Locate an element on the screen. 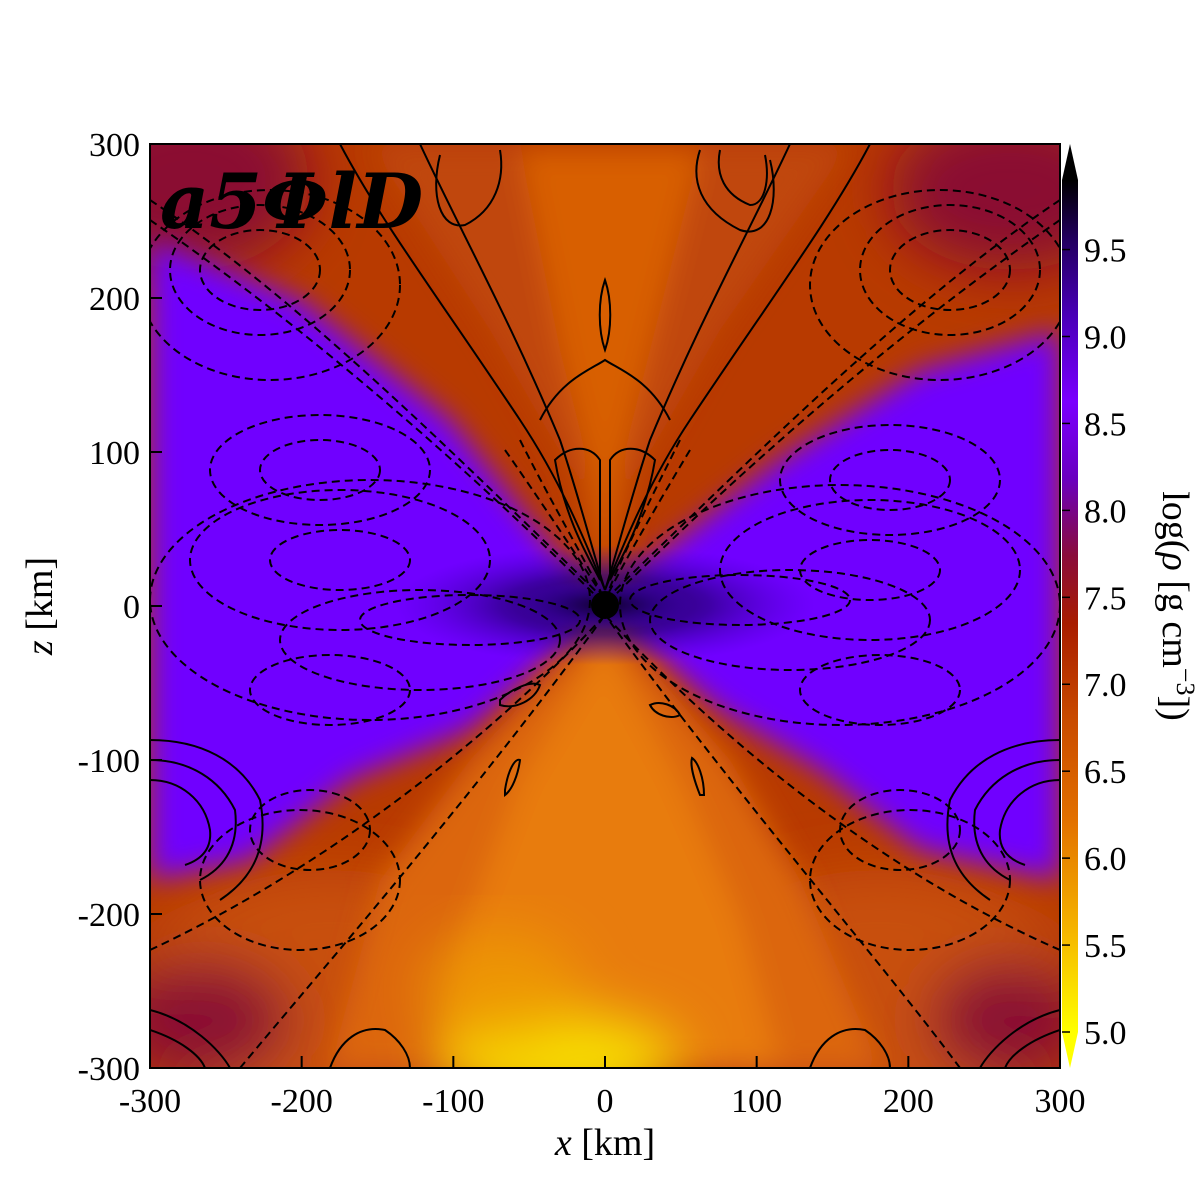 This screenshot has width=1200, height=1200. x-tick-label: 200 is located at coordinates (908, 1101).